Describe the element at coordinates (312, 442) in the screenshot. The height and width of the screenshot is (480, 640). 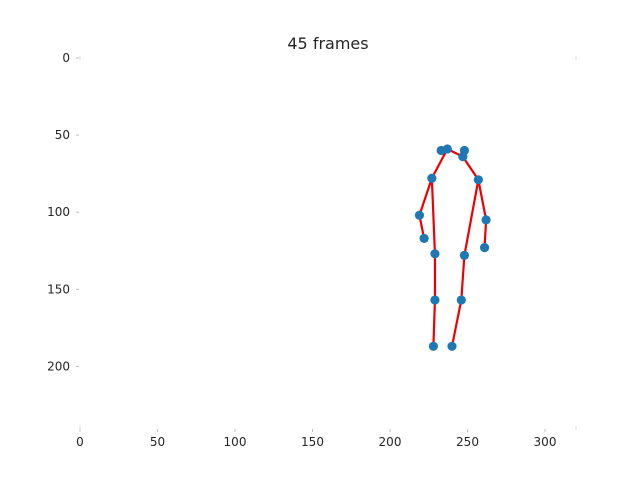
I see `x-tick-label: 150` at that location.